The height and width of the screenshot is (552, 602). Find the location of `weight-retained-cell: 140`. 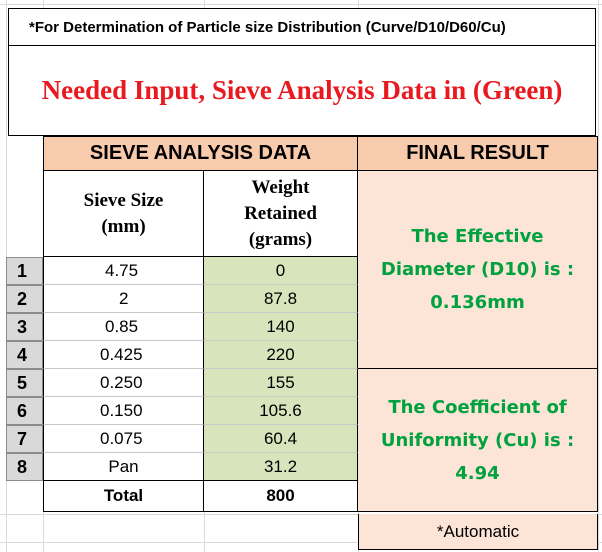

weight-retained-cell: 140 is located at coordinates (281, 327).